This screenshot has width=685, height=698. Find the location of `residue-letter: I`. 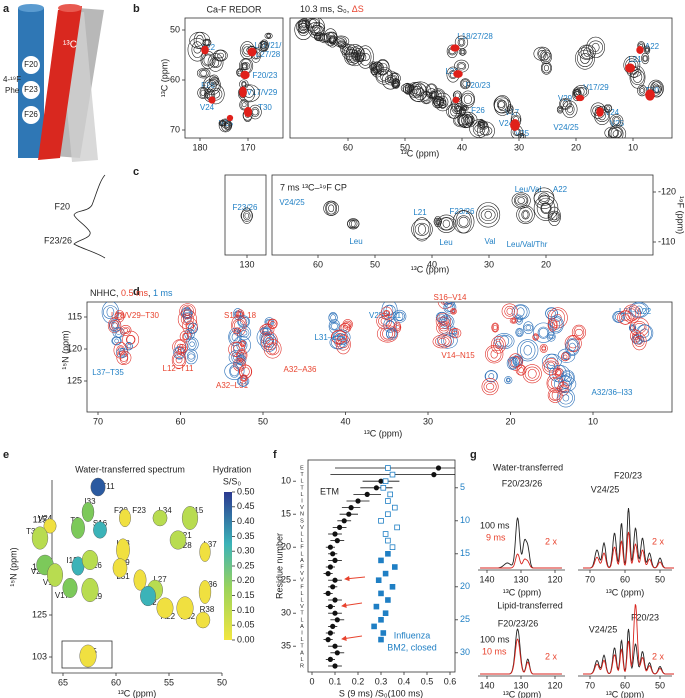

residue-letter: I is located at coordinates (302, 633).